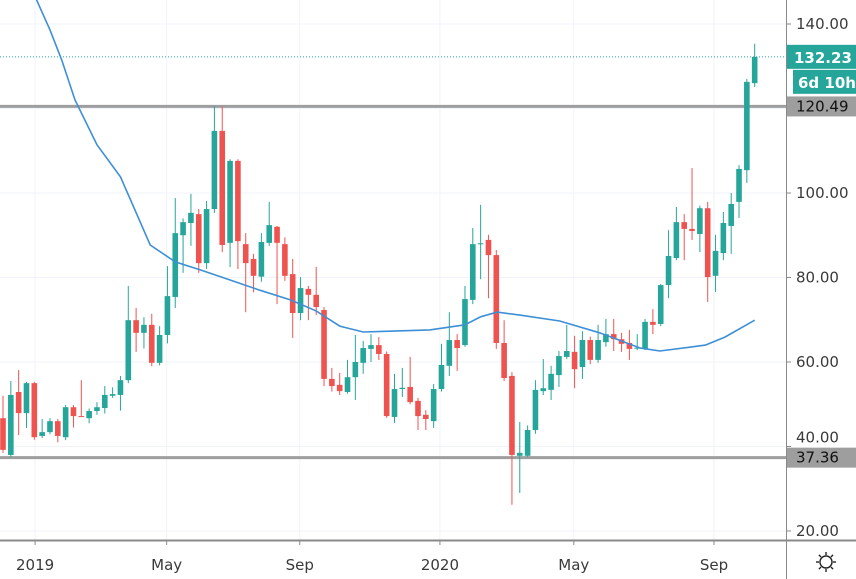 The image size is (856, 579). What do you see at coordinates (692, 230) in the screenshot?
I see `candle-body` at bounding box center [692, 230].